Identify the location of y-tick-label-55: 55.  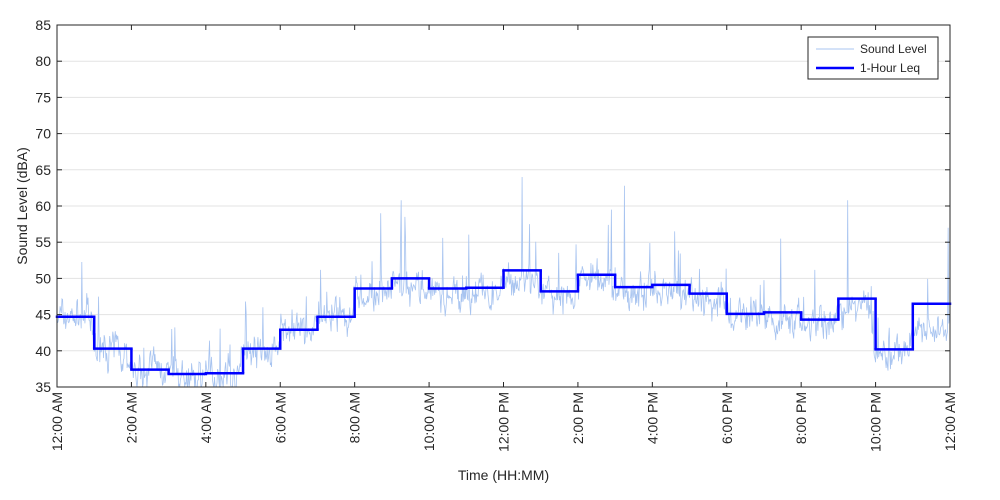
(43, 242).